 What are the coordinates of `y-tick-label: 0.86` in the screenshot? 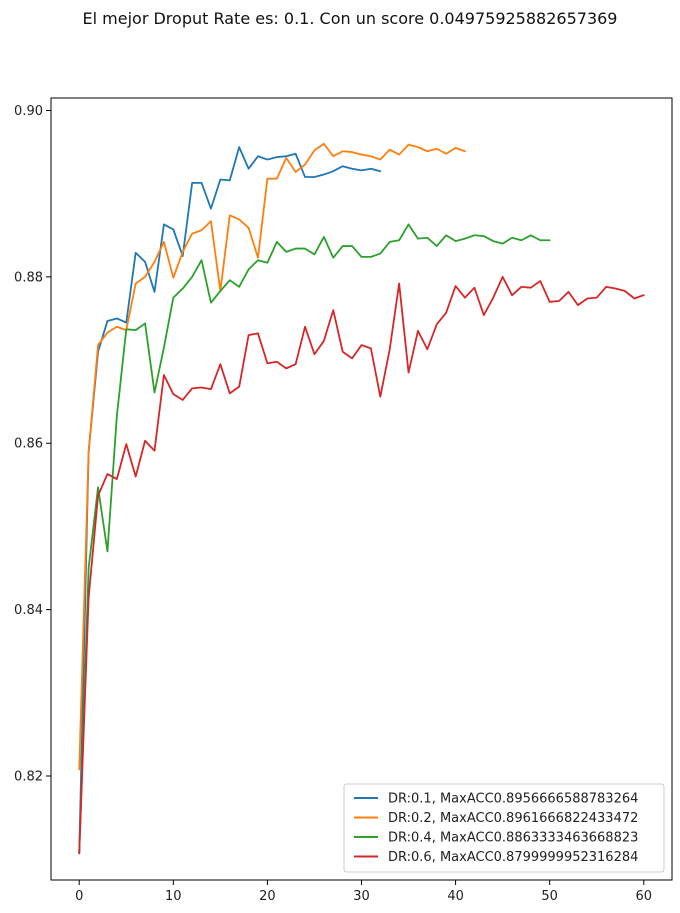 It's located at (28, 444).